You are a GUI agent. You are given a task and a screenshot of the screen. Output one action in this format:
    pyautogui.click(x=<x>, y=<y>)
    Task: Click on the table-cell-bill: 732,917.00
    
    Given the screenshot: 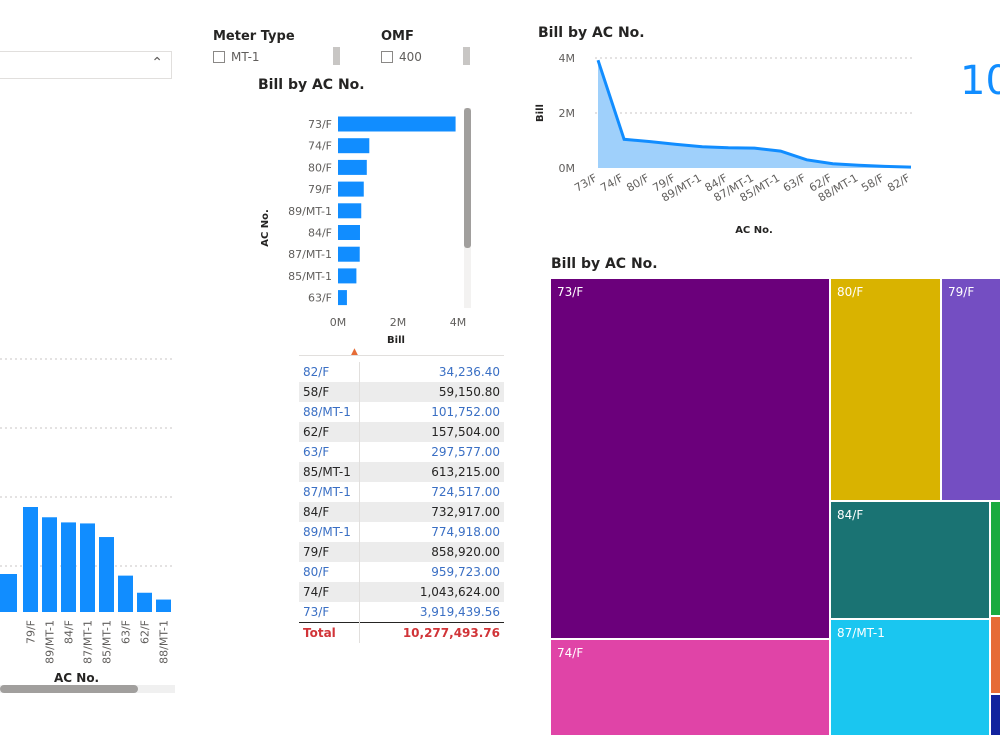 What is the action you would take?
    pyautogui.click(x=431, y=512)
    